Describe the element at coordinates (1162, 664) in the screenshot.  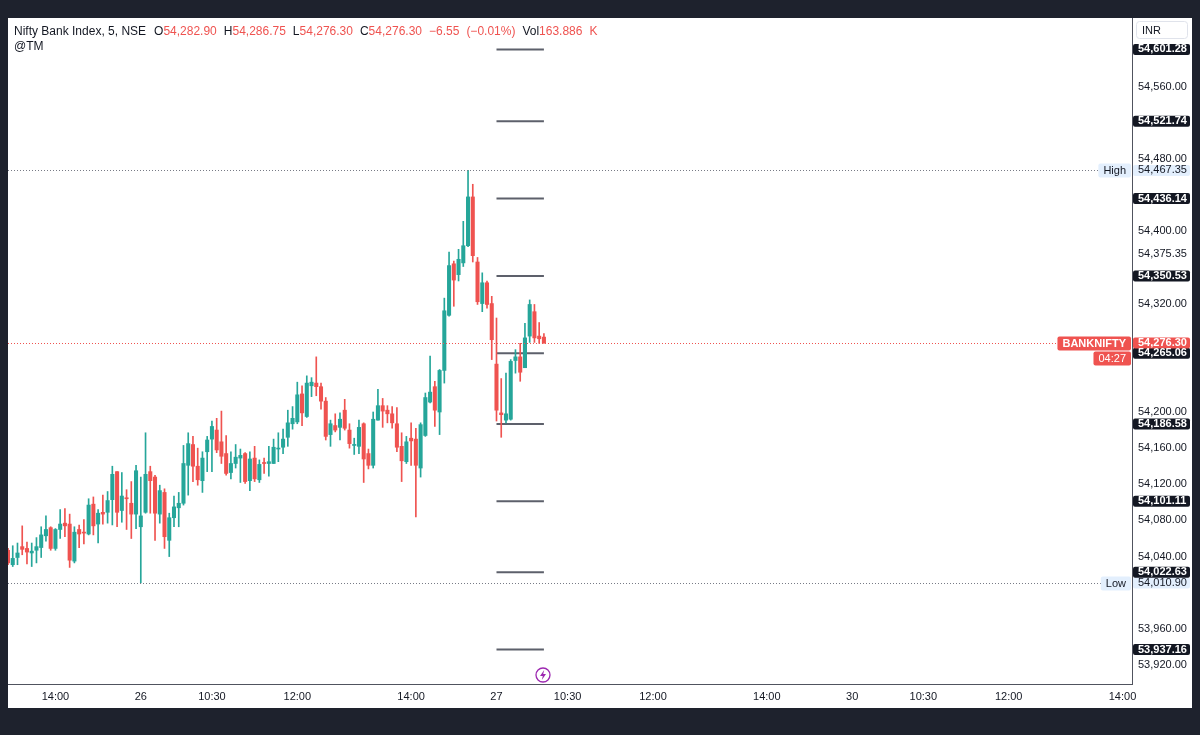
I see `y-tick-label: 53,920.00` at that location.